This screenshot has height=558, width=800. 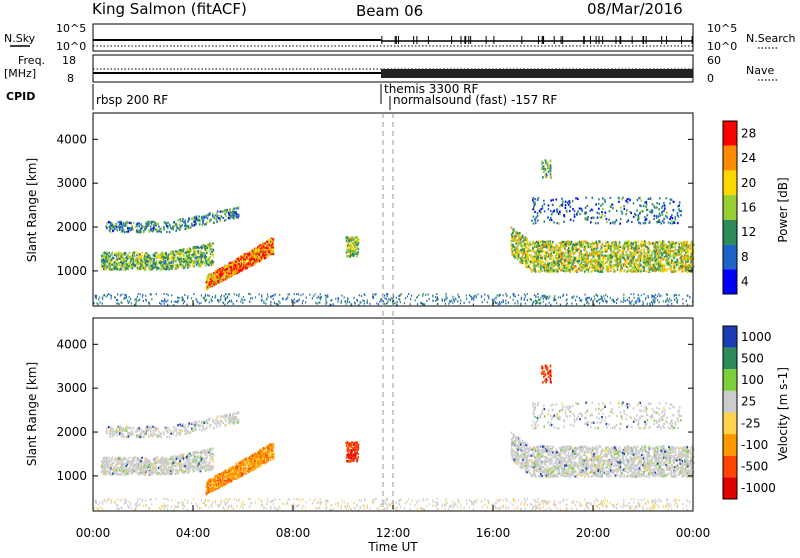 What do you see at coordinates (760, 70) in the screenshot?
I see `nave-label: Nave` at bounding box center [760, 70].